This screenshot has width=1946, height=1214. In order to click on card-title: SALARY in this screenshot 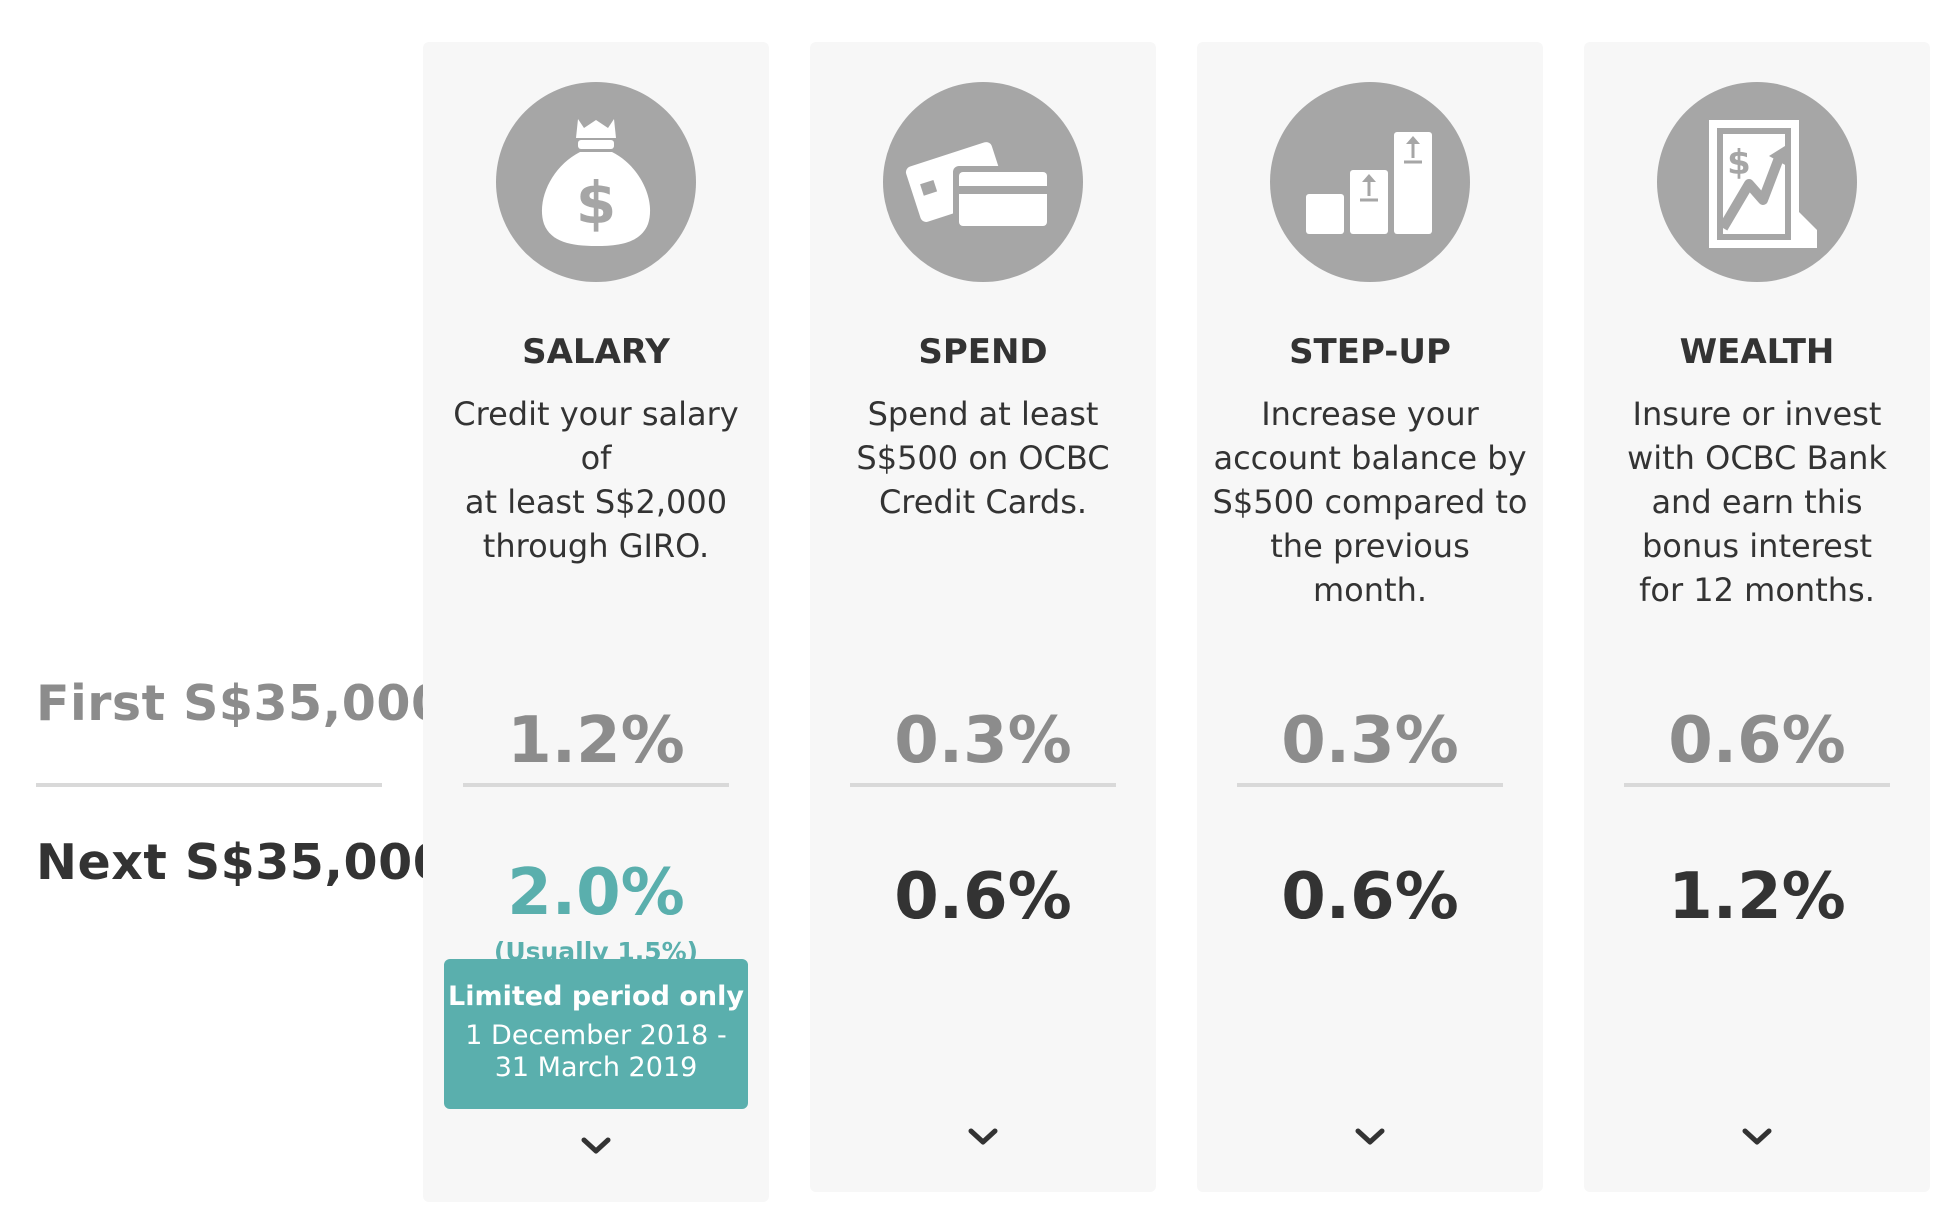, I will do `click(596, 352)`.